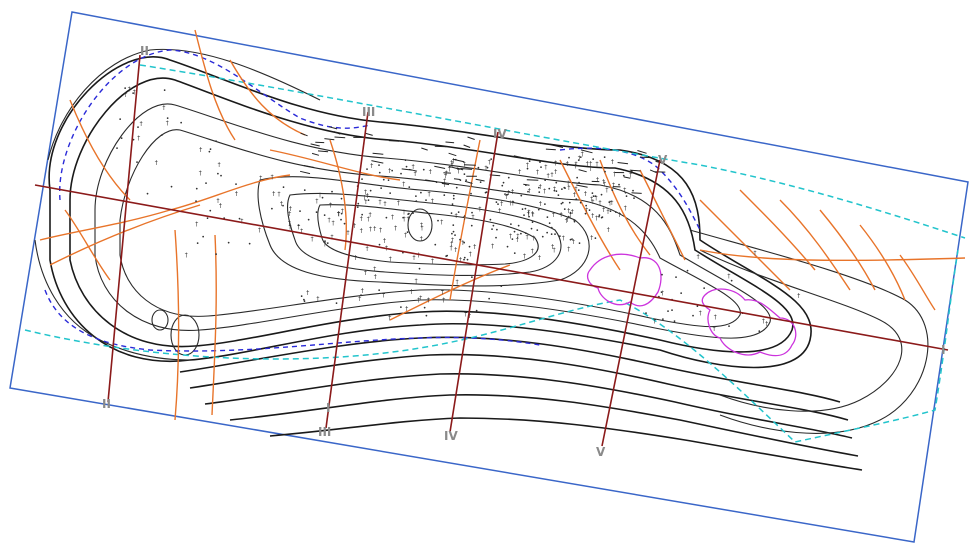 The height and width of the screenshot is (544, 970). I want to click on profile-label-v-bottom: V, so click(601, 452).